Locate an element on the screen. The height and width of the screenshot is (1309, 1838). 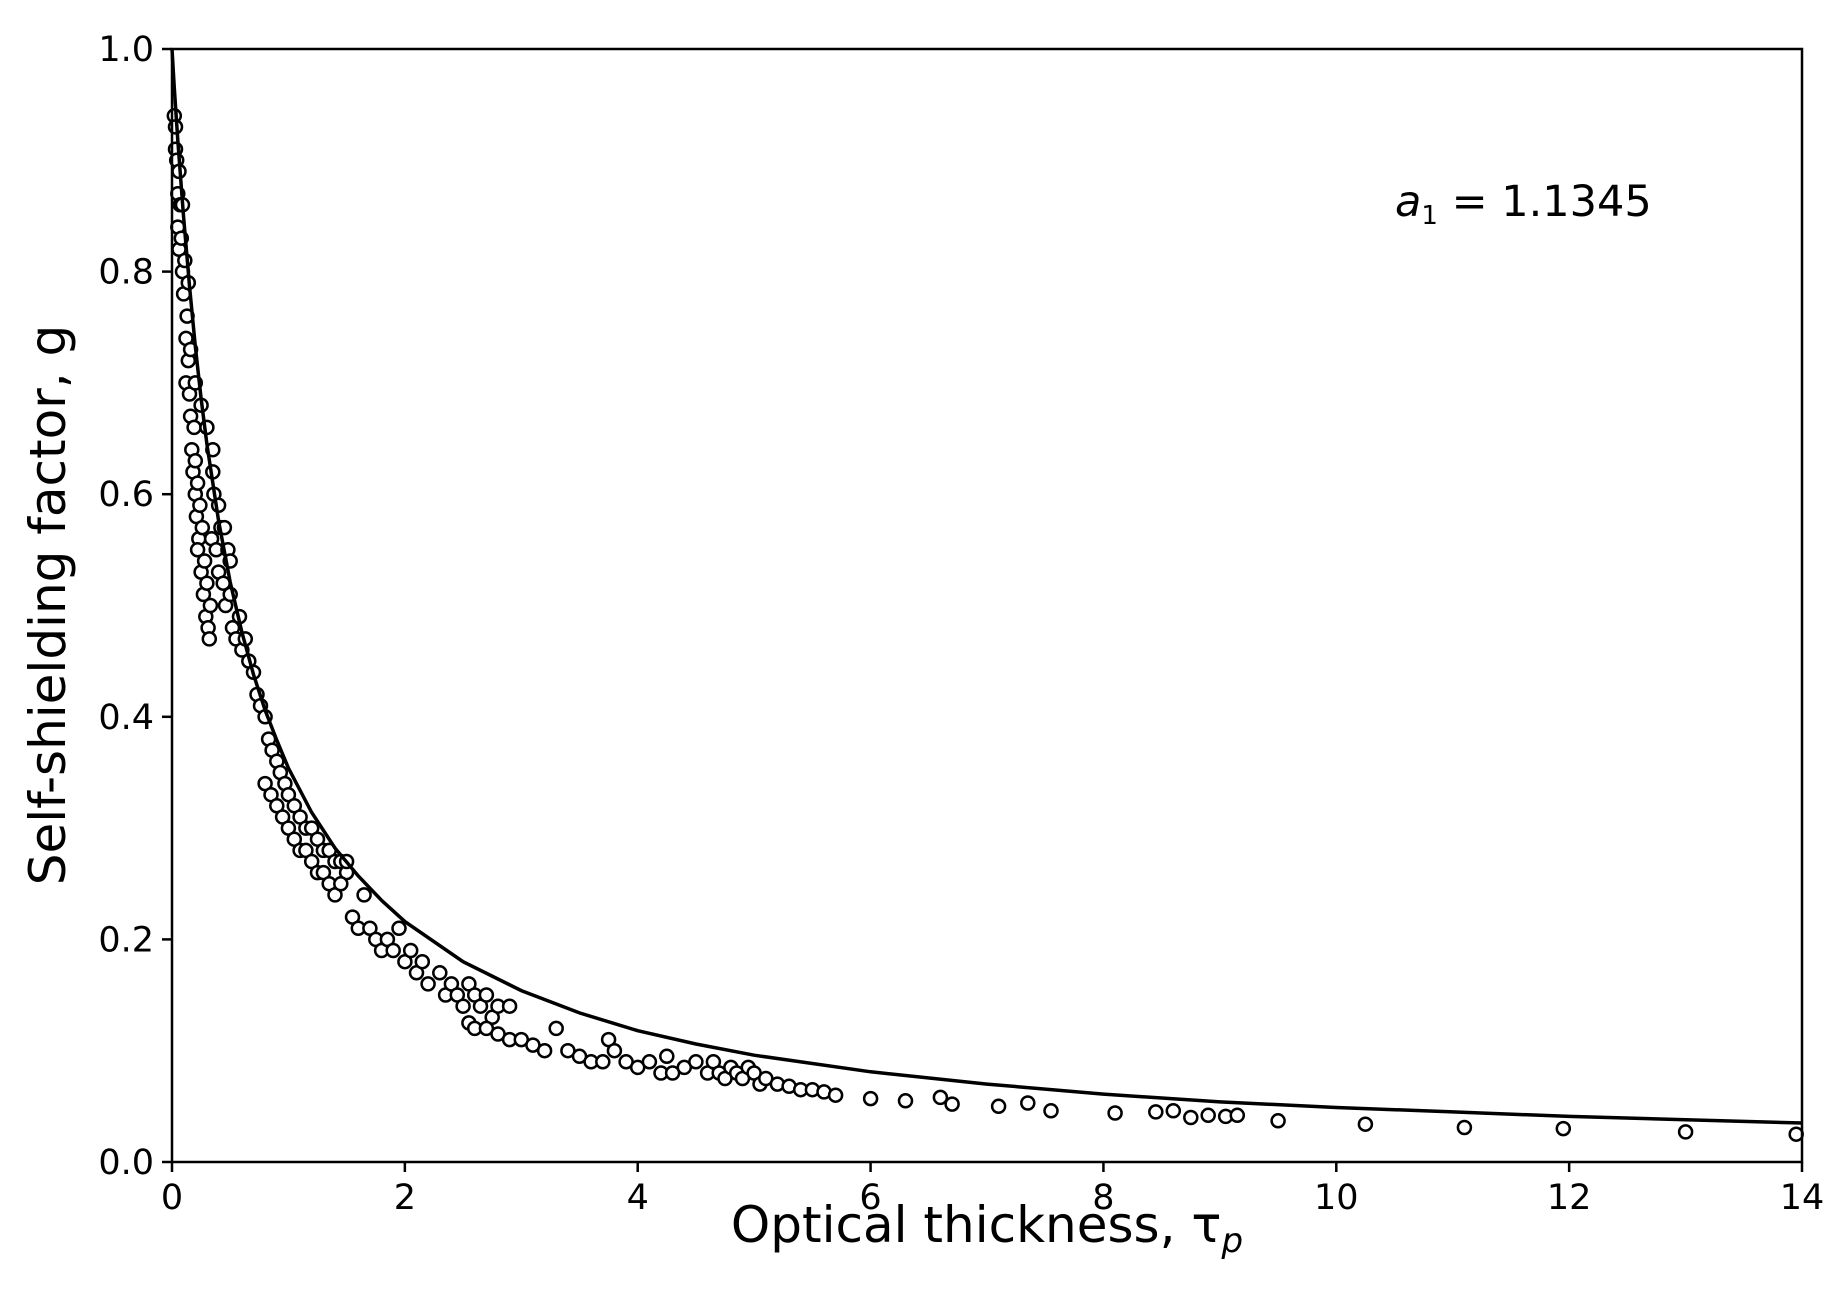
fit-parameter-annotation: a1 = 1.1345 is located at coordinates (1523, 204).